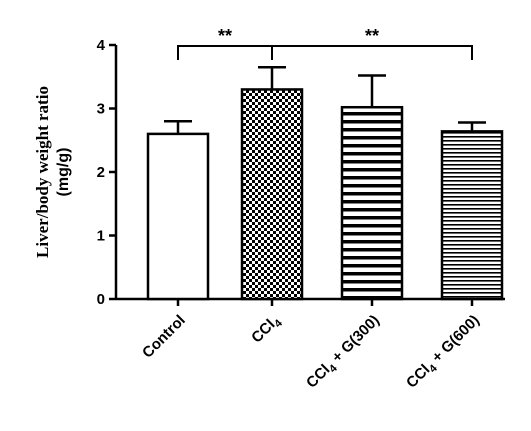  I want to click on error-bars, so click(325, 99).